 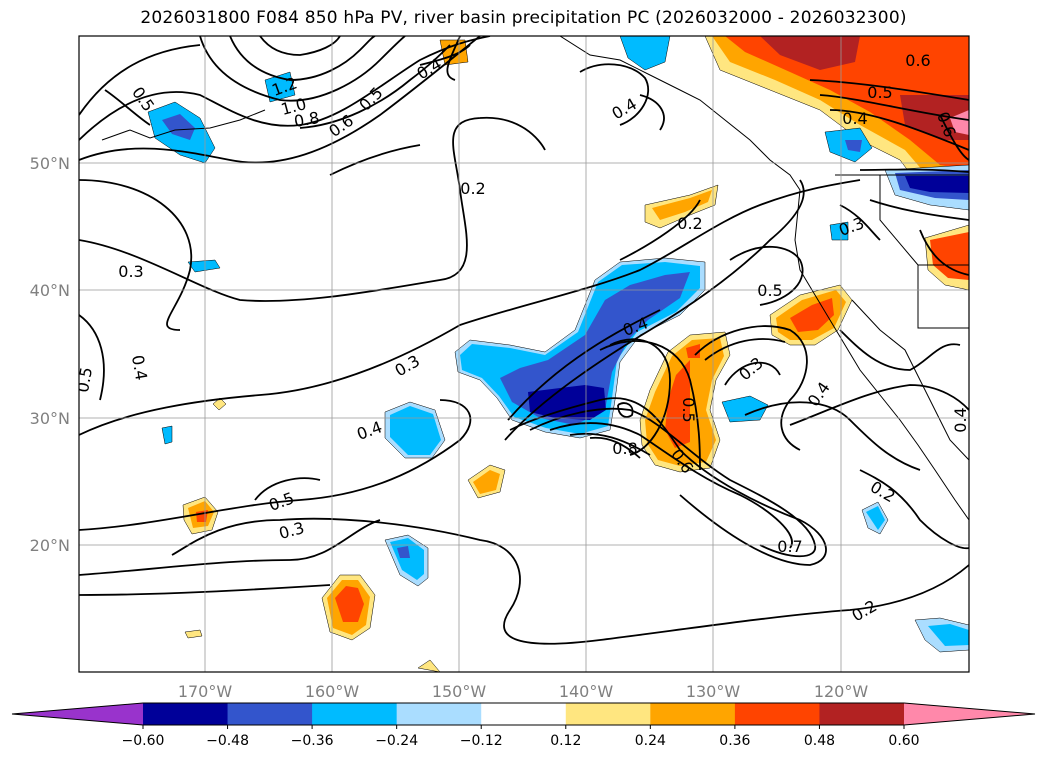 I want to click on colorbar-tick-label: 0.60, so click(x=903, y=741).